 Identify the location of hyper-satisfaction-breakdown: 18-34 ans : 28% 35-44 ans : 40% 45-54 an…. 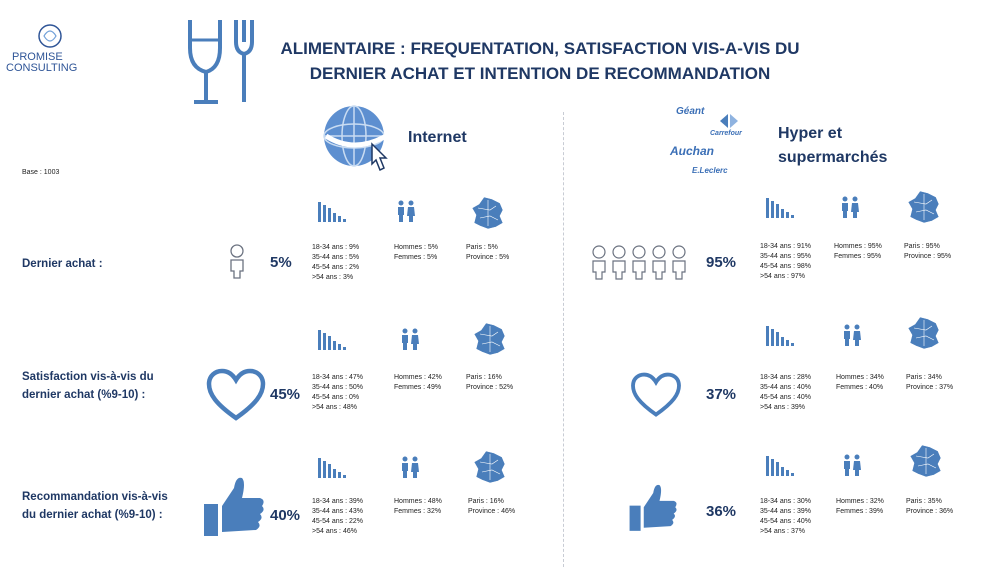
(872, 368).